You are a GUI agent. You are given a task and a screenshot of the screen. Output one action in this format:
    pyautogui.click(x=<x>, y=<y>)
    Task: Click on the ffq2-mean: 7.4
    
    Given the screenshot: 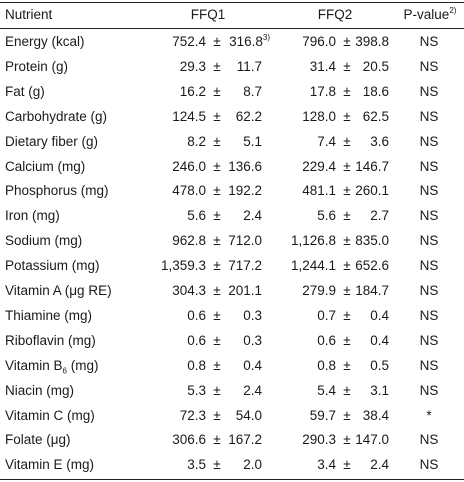 What is the action you would take?
    pyautogui.click(x=326, y=141)
    